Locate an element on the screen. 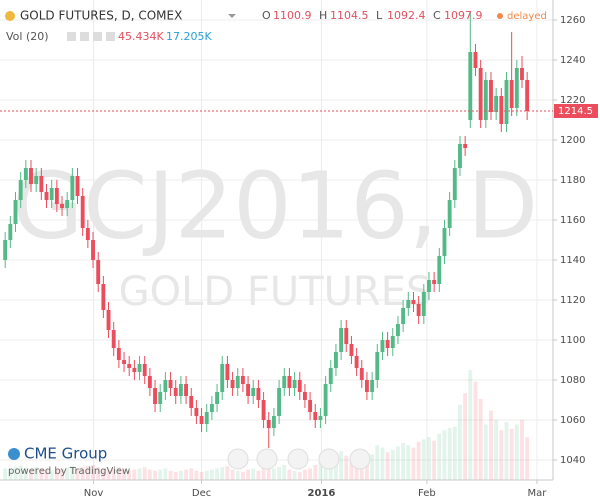  y-tick-label: 1120 is located at coordinates (572, 300).